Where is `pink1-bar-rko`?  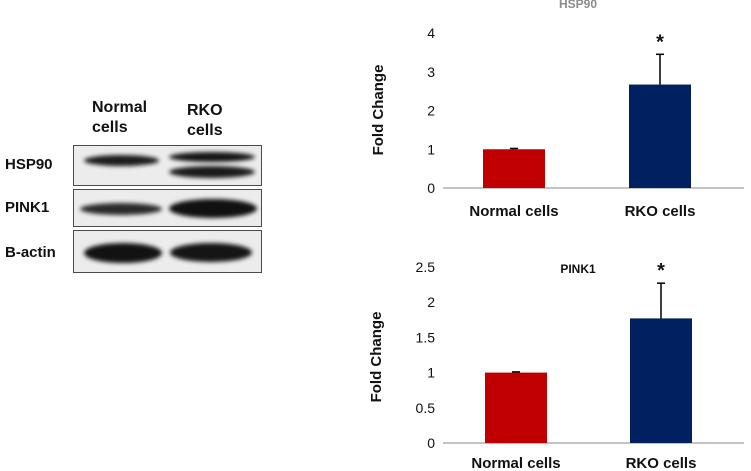 pink1-bar-rko is located at coordinates (661, 380).